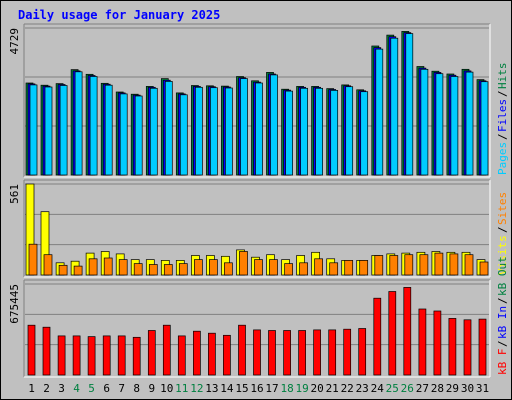 The height and width of the screenshot is (400, 512). I want to click on x-tick-label-day-9: 9, so click(151, 388).